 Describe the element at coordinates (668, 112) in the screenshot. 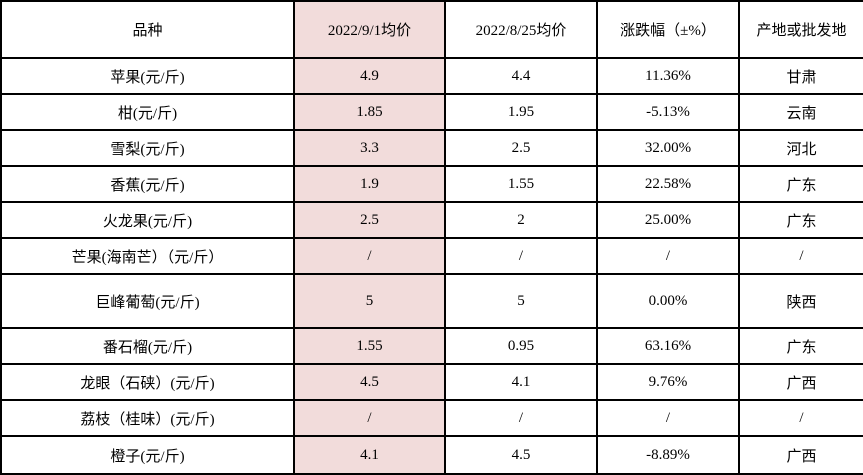

I see `cell-change-pct: -5.13%` at that location.